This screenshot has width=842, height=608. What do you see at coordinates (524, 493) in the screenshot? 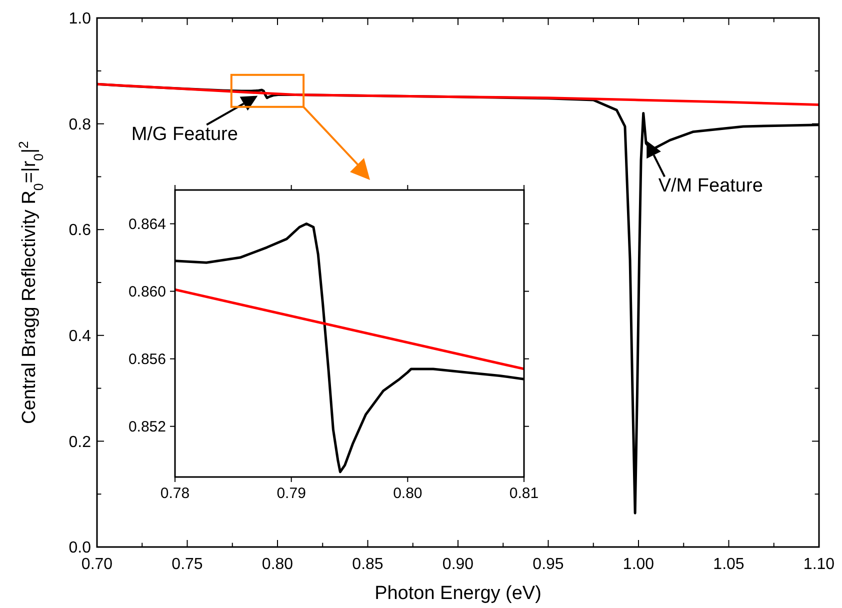
I see `x-tick-label: 0.81` at bounding box center [524, 493].